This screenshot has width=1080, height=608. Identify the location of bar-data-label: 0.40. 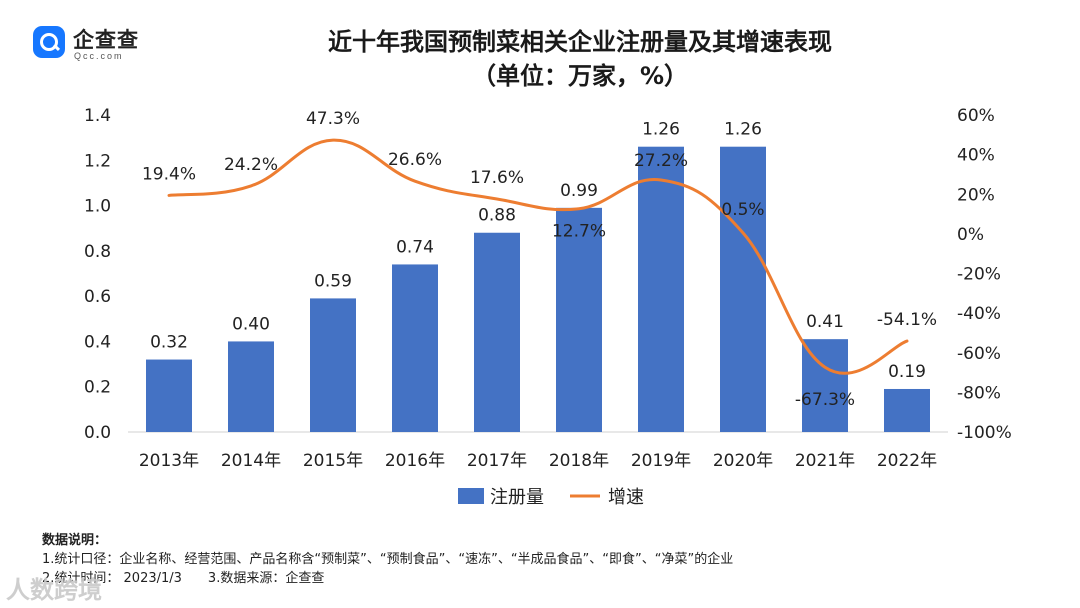
(251, 324).